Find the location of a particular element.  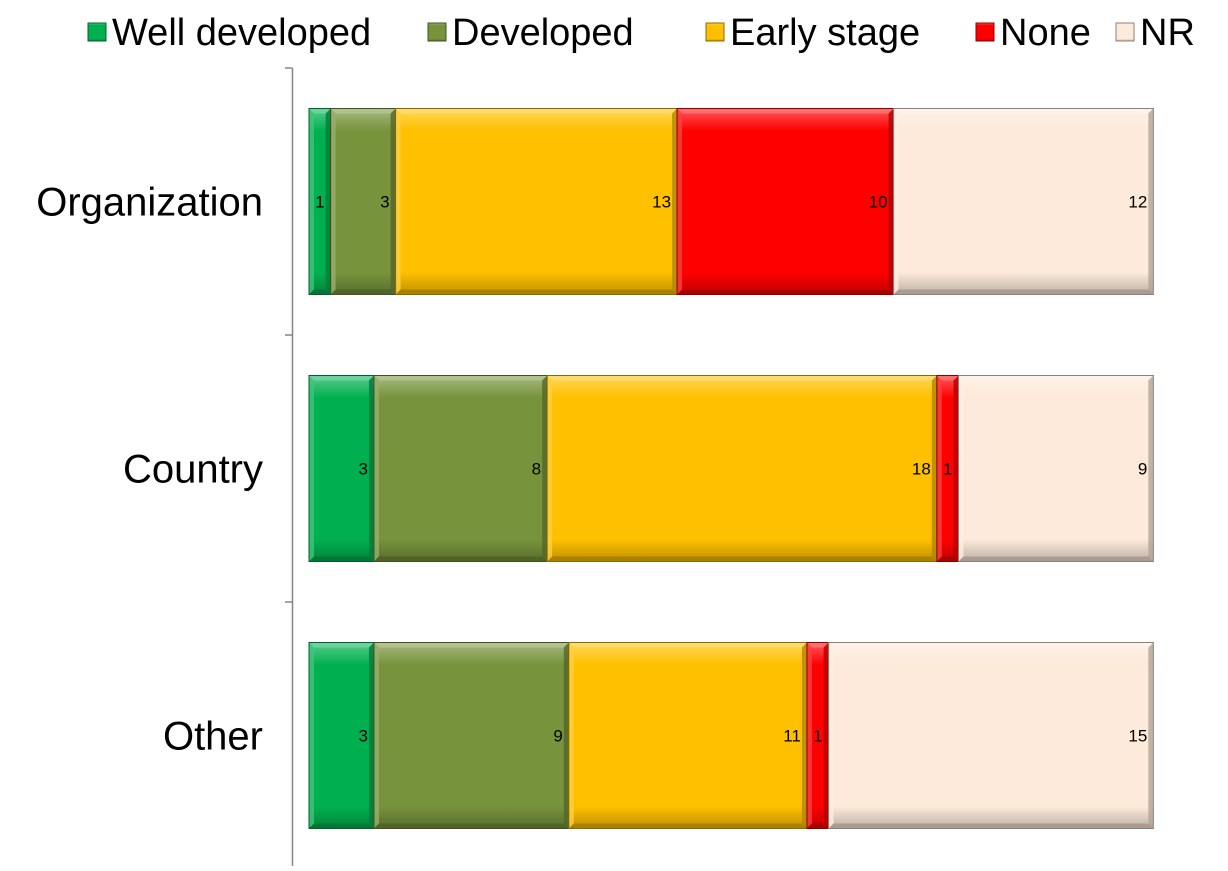

legend-item-well-developed: Well developed is located at coordinates (229, 33).